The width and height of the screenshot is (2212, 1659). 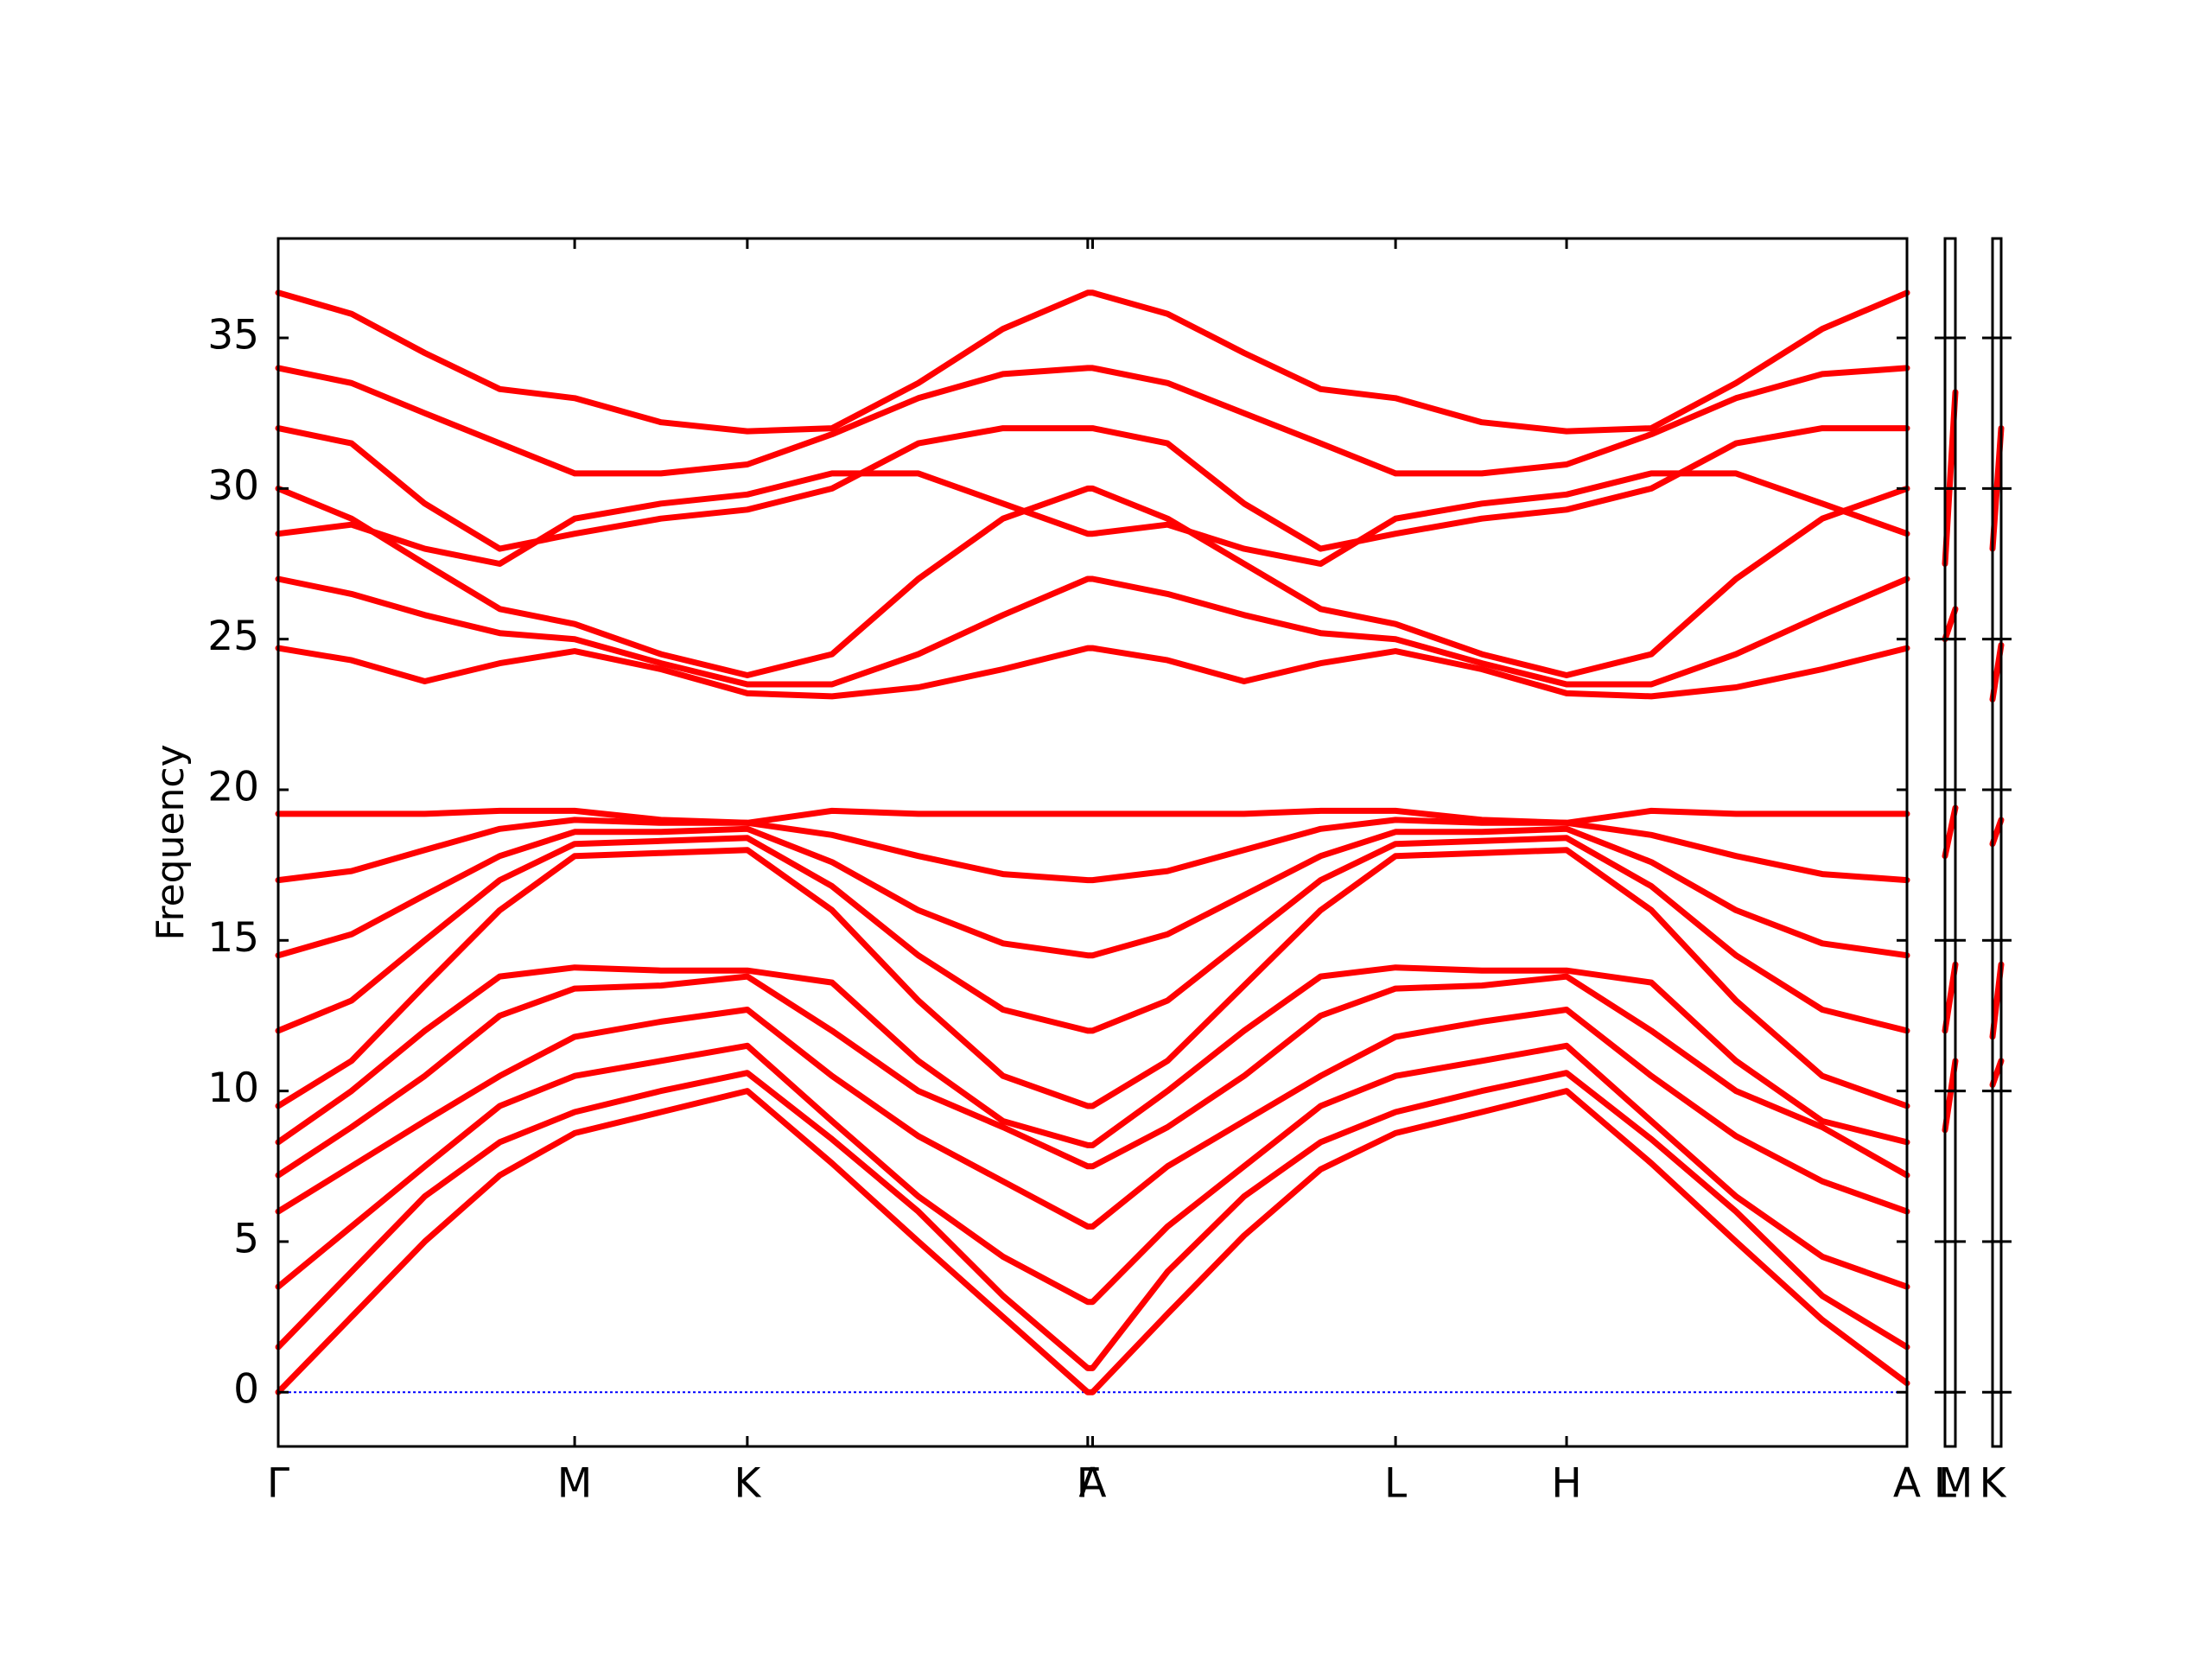 I want to click on y-tick-label: 20, so click(x=233, y=786).